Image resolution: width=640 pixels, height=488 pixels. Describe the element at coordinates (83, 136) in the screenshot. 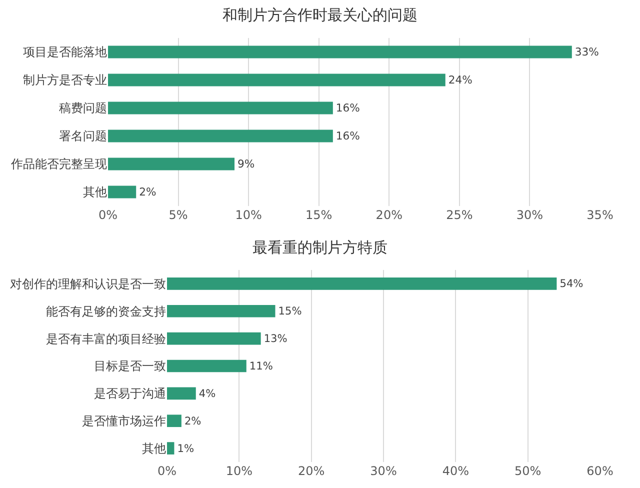

I see `y-tick-label: 署名问题` at that location.